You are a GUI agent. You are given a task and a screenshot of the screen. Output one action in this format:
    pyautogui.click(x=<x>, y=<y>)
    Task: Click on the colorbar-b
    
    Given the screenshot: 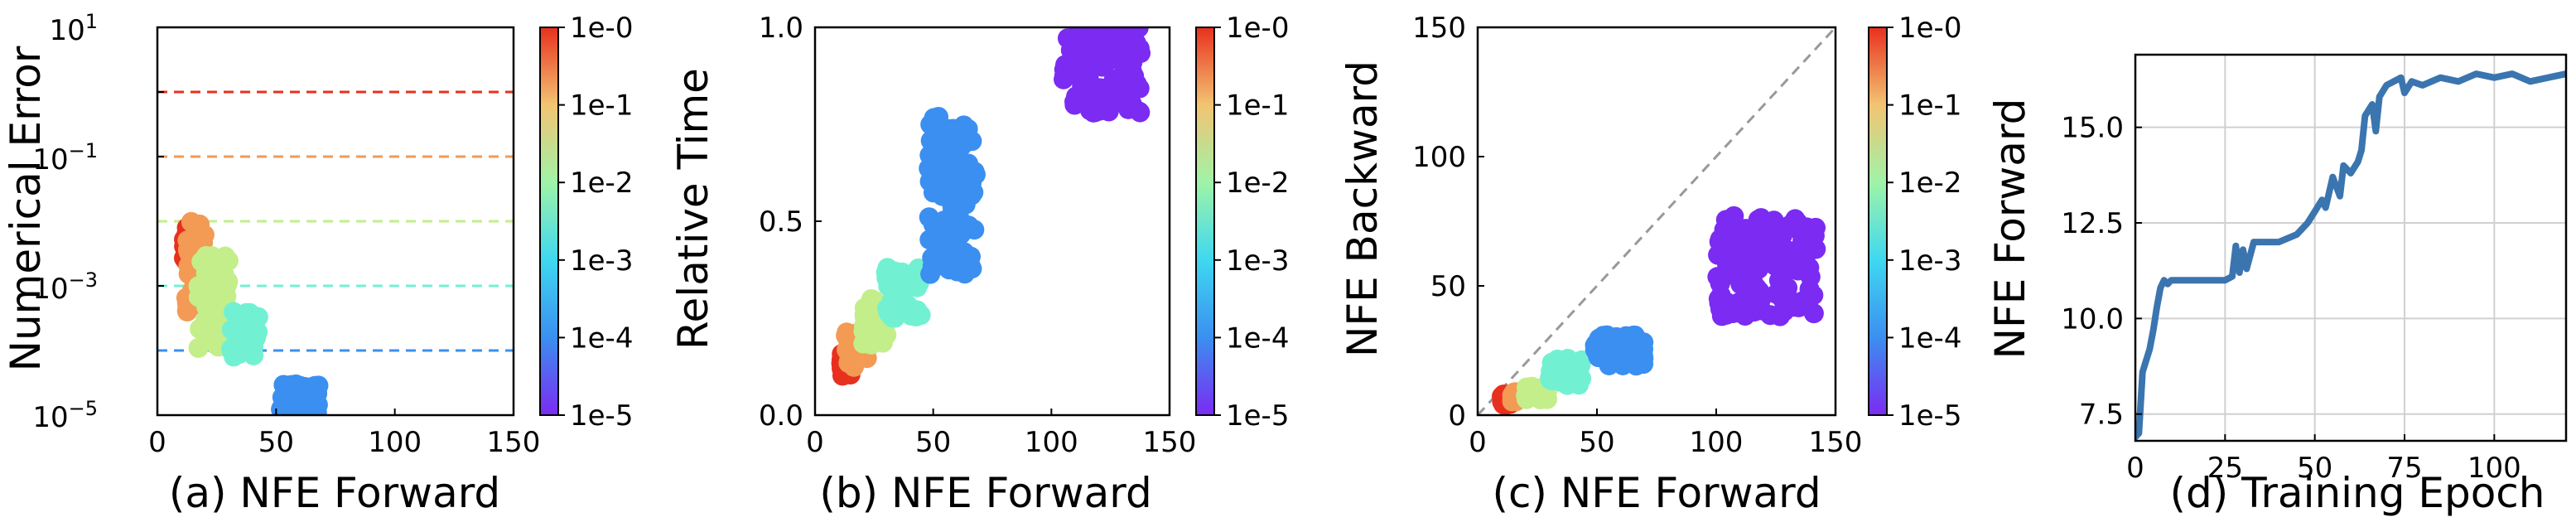 What is the action you would take?
    pyautogui.click(x=1205, y=221)
    